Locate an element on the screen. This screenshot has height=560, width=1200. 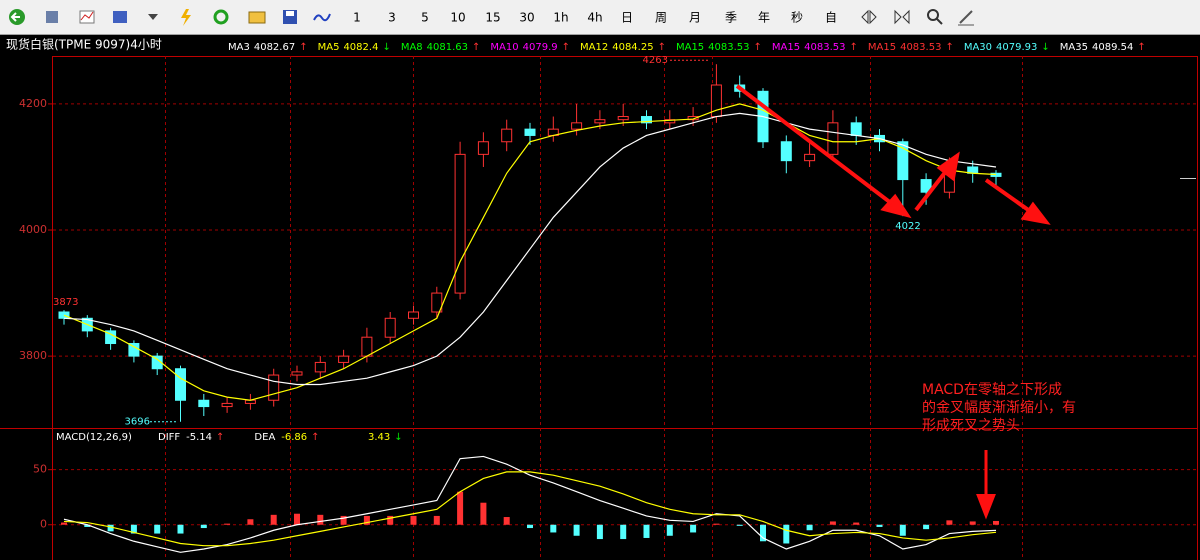
toolbar-button: 5 is located at coordinates (425, 18).